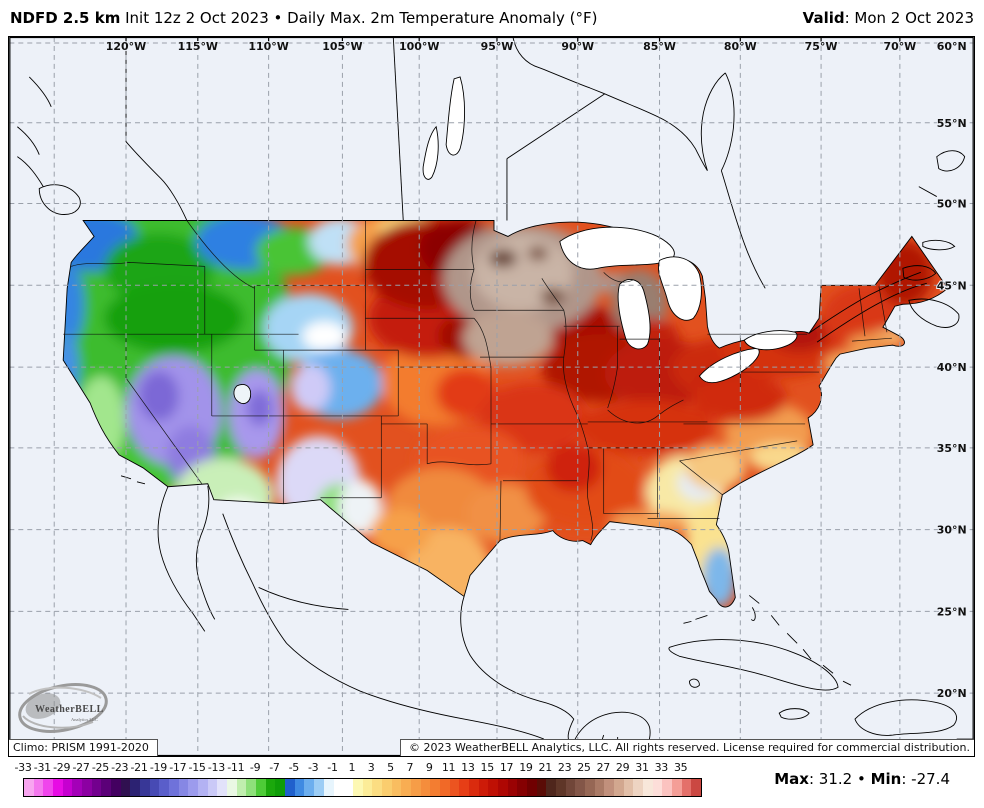  I want to click on longitude-label: 100°W, so click(419, 46).